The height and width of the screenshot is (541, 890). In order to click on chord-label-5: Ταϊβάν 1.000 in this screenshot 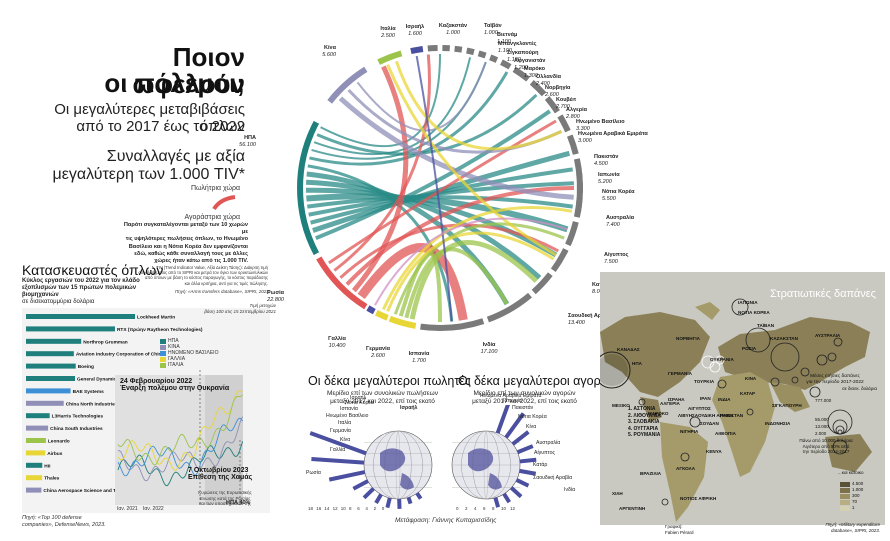, I will do `click(529, 29)`.